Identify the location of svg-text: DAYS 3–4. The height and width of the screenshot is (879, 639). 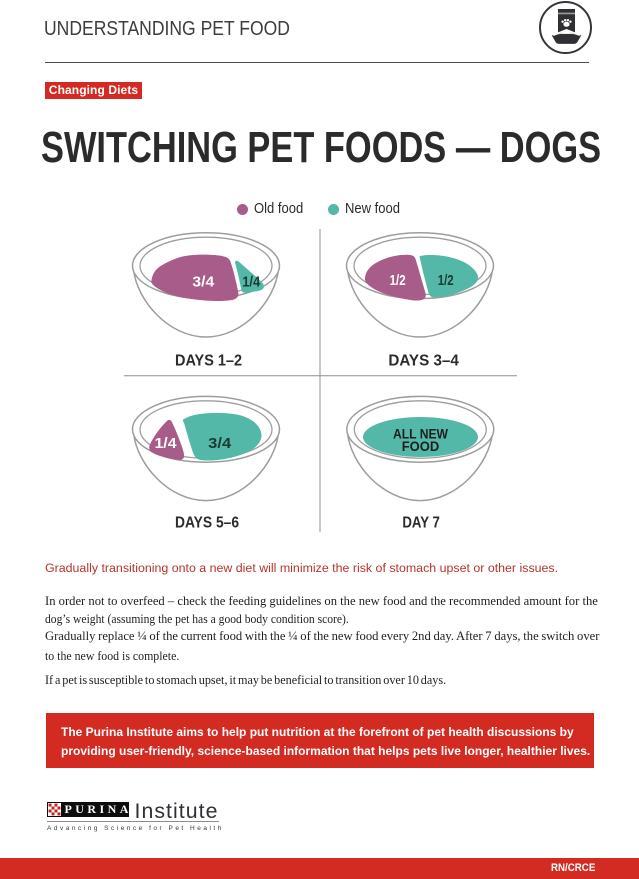
(423, 360).